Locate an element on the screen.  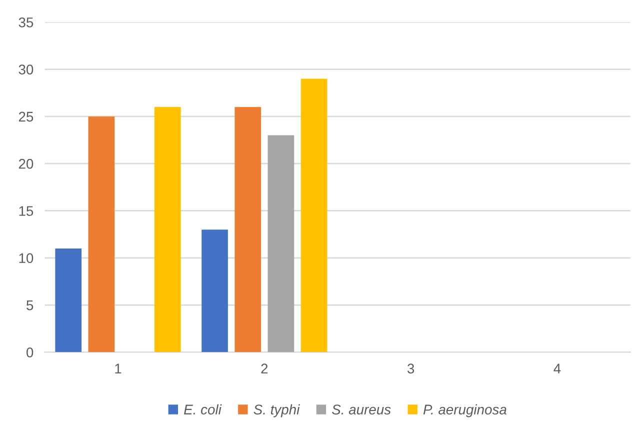
y-tick-label: 5 is located at coordinates (30, 305).